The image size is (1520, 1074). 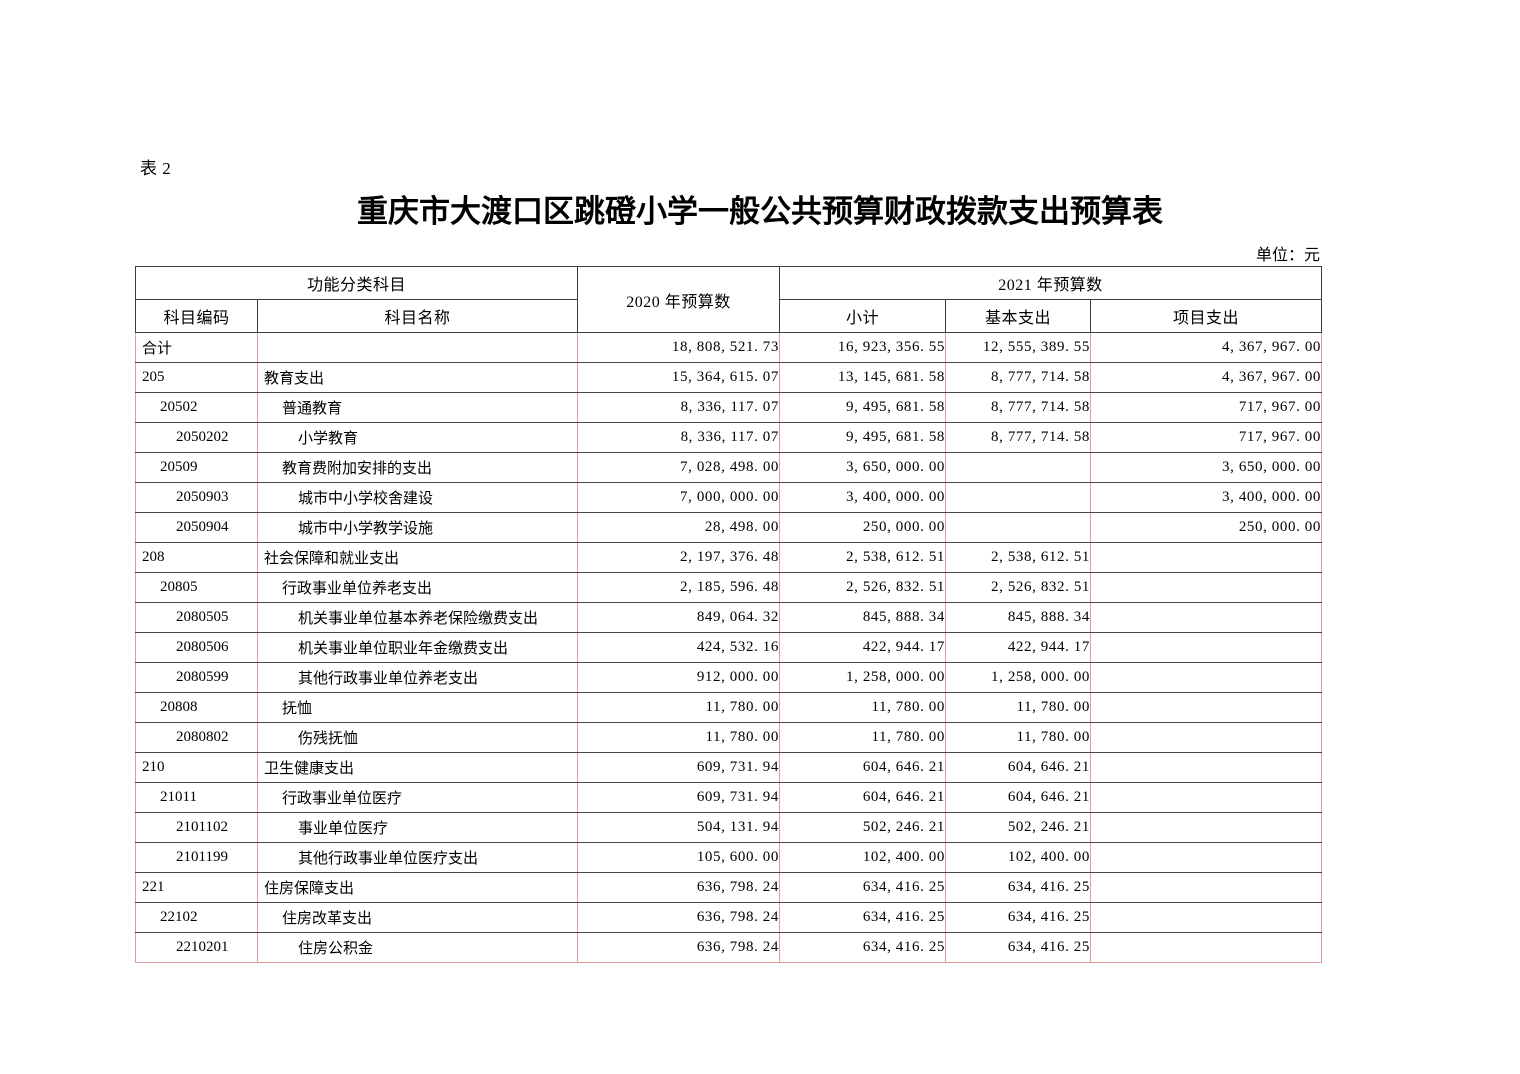 I want to click on cell-budget-2020: 424, 532. 16, so click(x=679, y=647).